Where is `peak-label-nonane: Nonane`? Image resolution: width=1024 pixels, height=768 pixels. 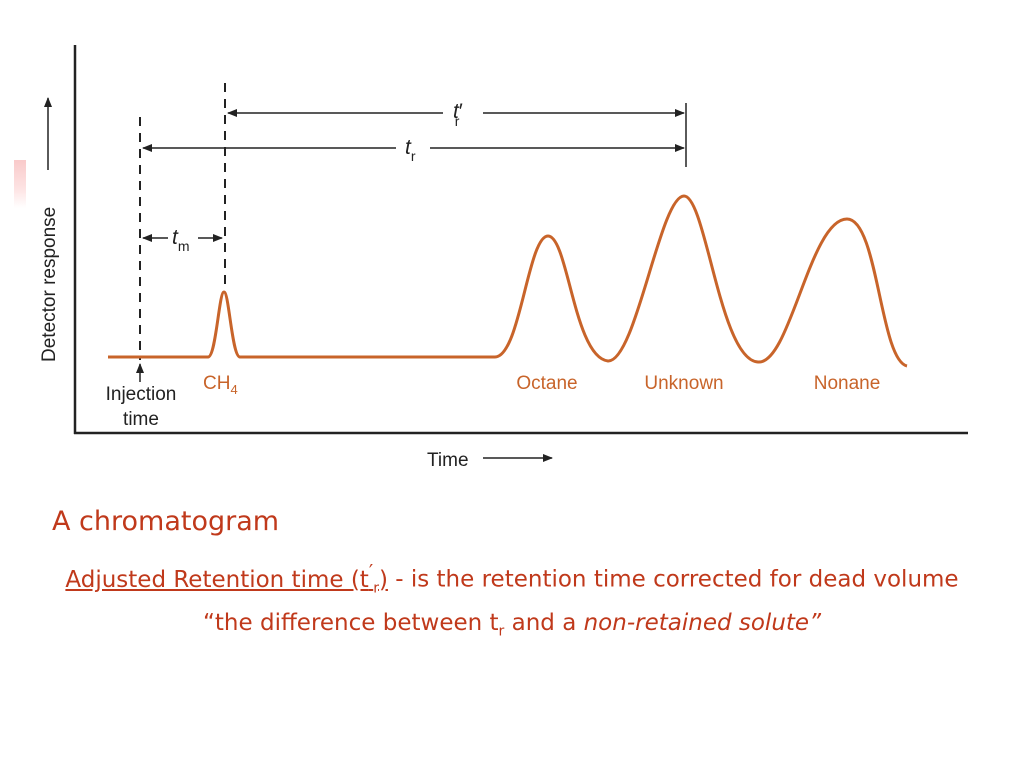 peak-label-nonane: Nonane is located at coordinates (847, 383).